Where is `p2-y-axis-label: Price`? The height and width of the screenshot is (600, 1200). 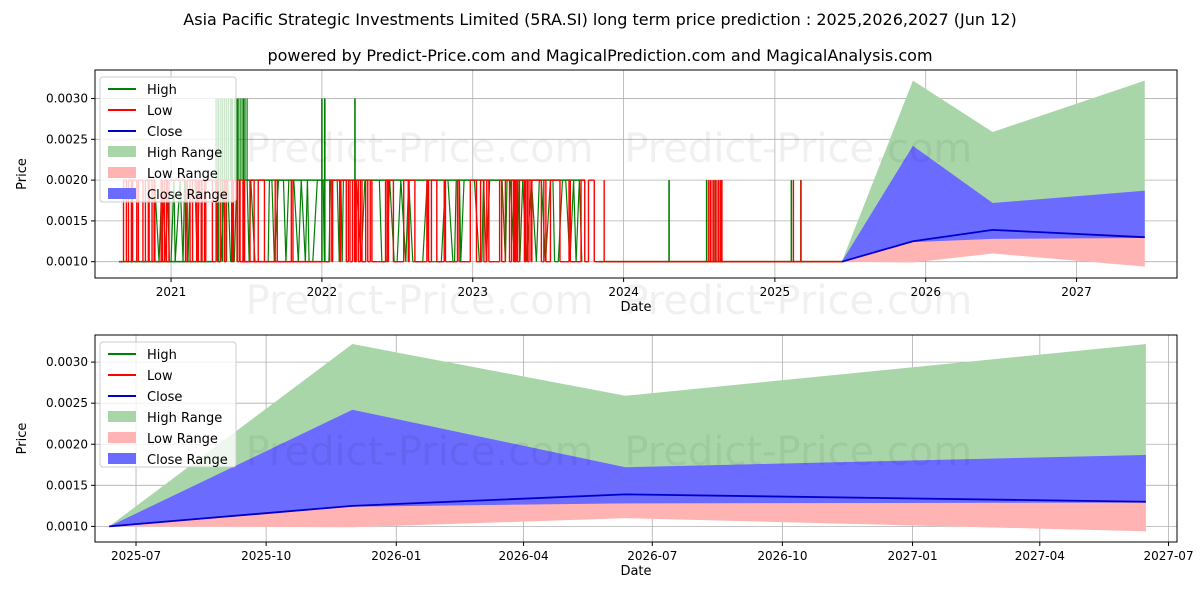
p2-y-axis-label: Price is located at coordinates (22, 439).